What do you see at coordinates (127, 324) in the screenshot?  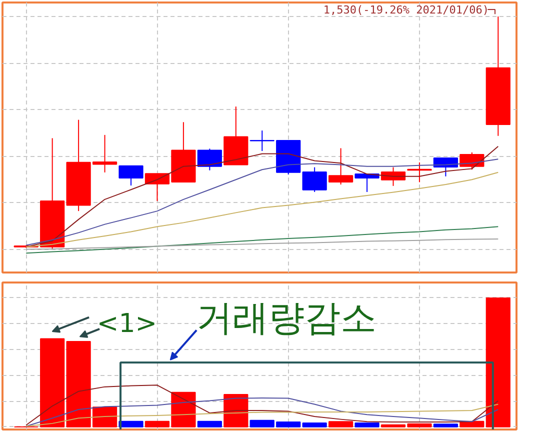 I see `annotation: <1>` at bounding box center [127, 324].